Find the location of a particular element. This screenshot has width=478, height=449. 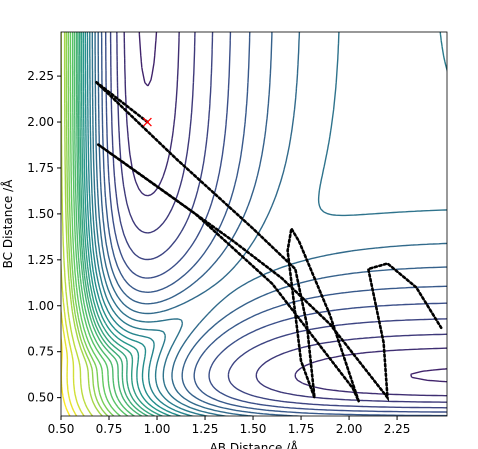

x-tick-label: 1.50 is located at coordinates (253, 429).